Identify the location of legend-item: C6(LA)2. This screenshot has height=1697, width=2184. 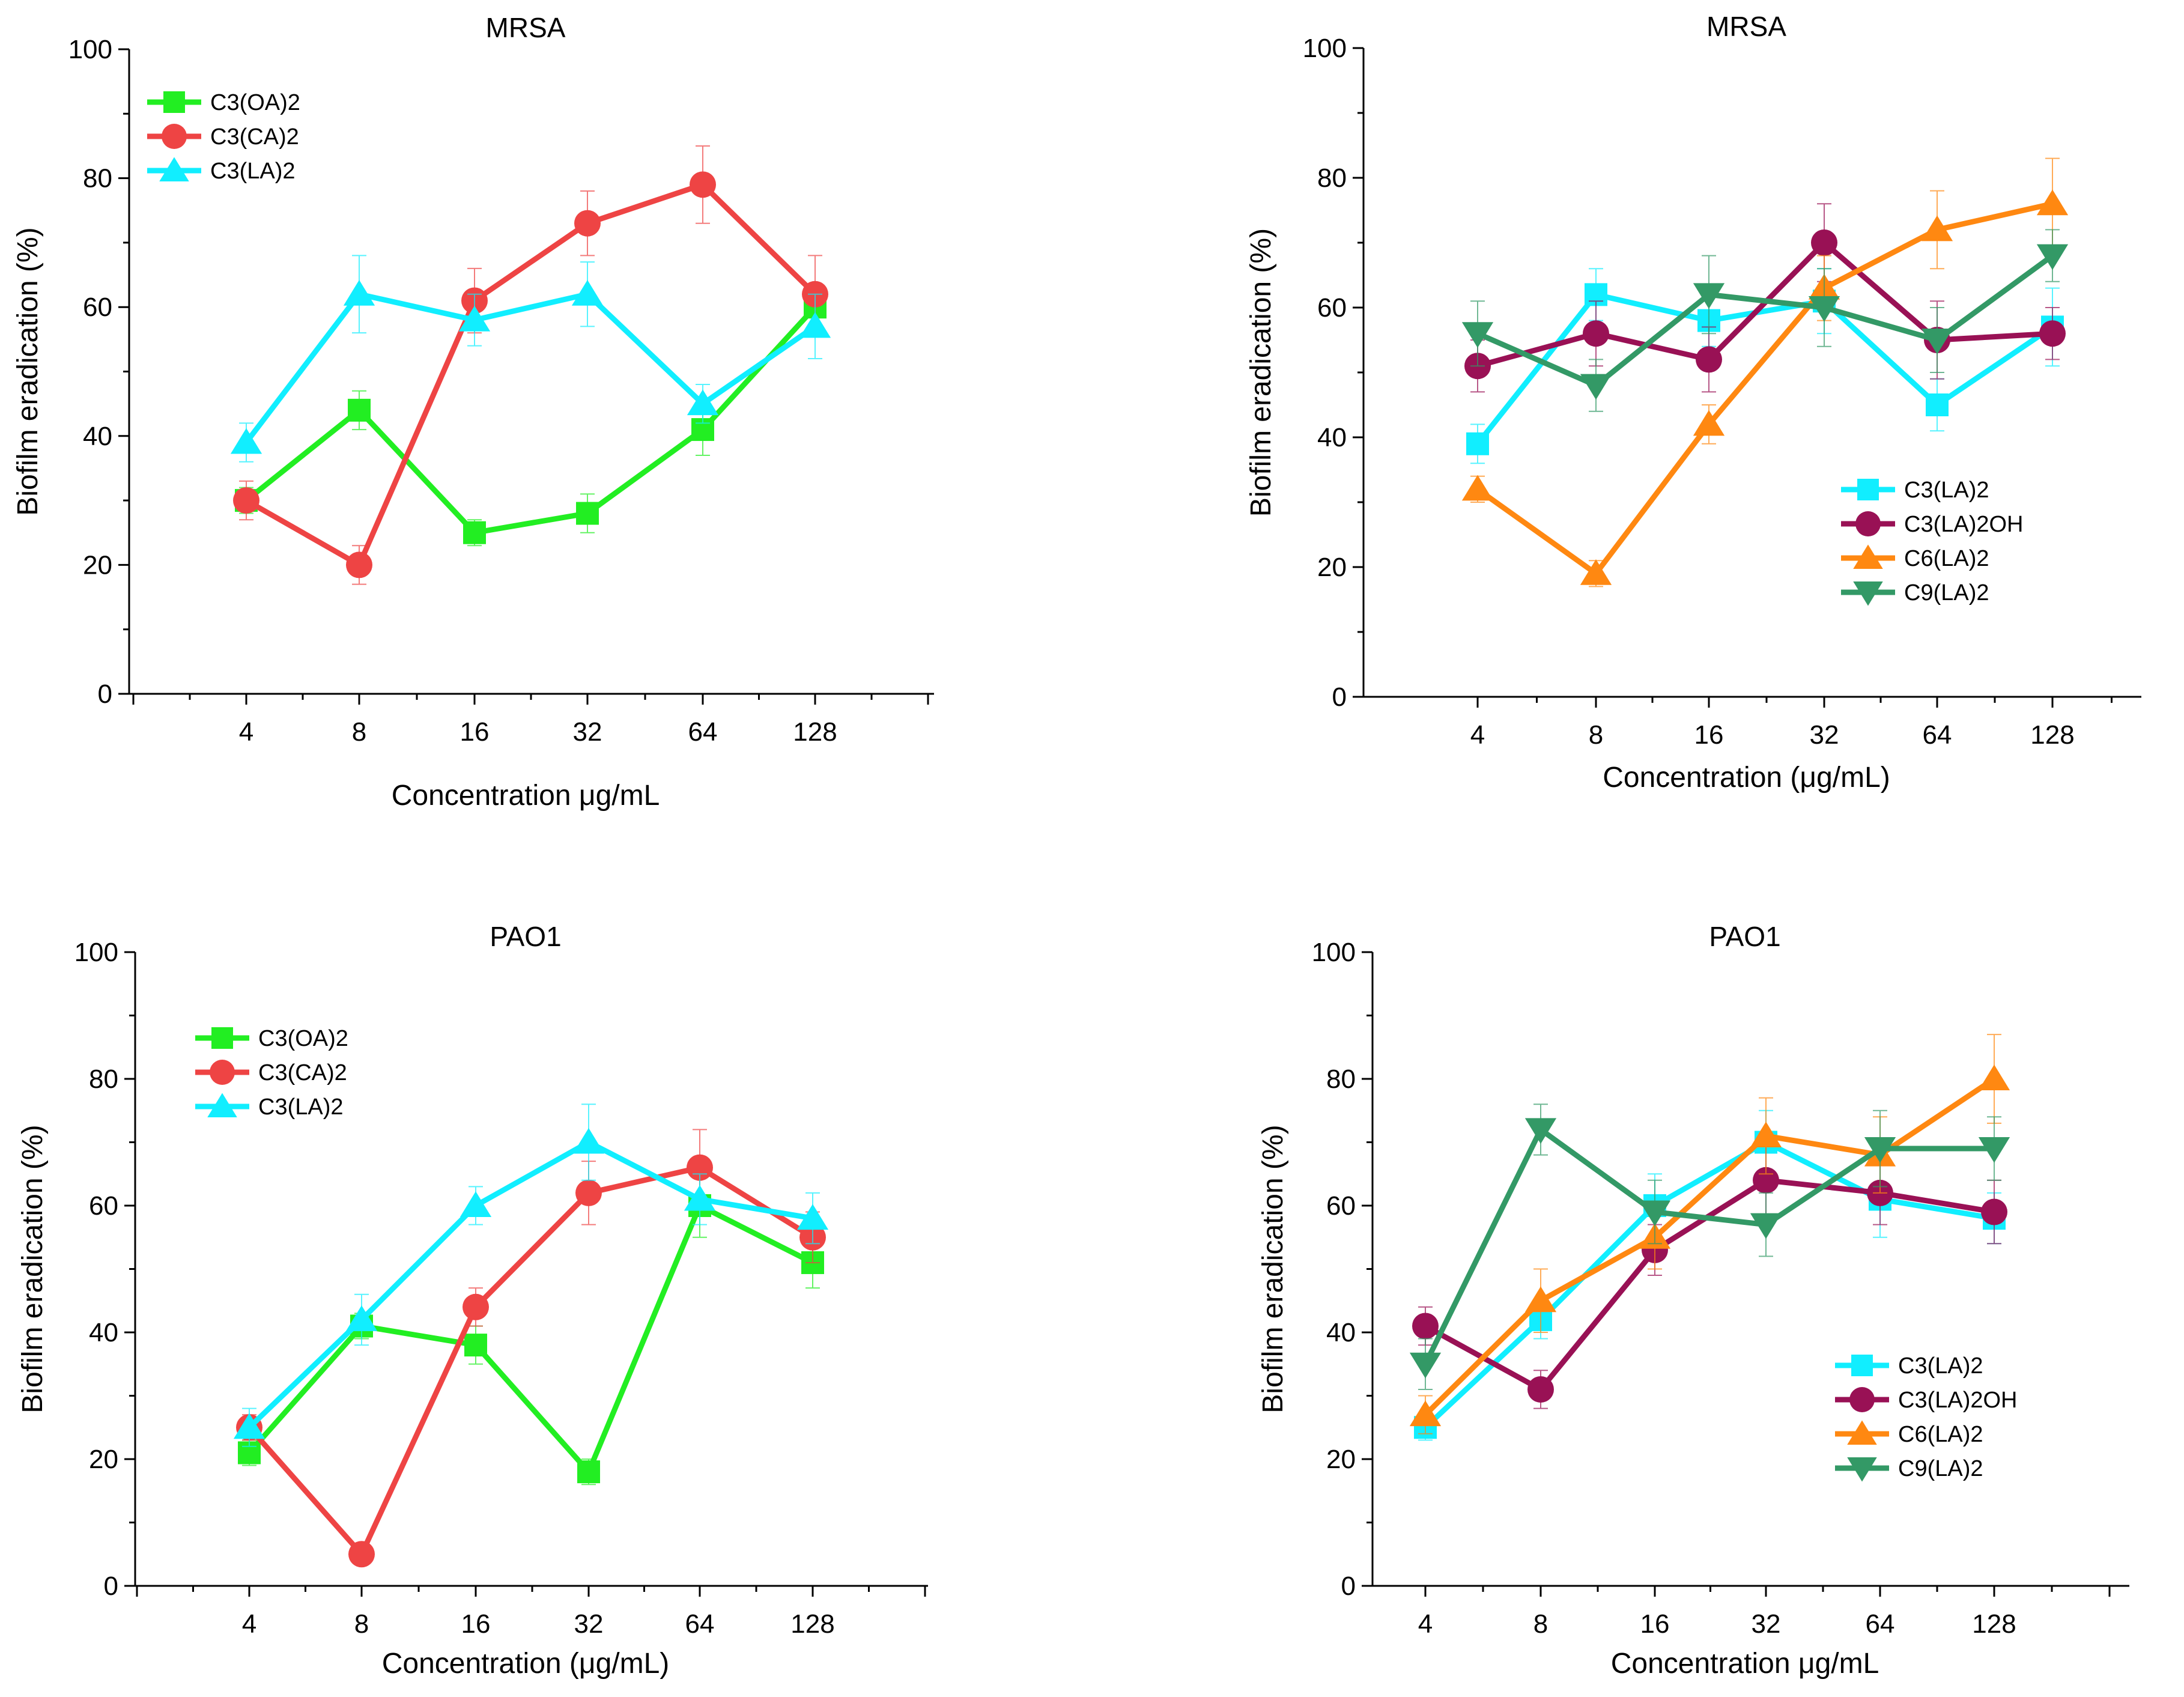
(1909, 1433).